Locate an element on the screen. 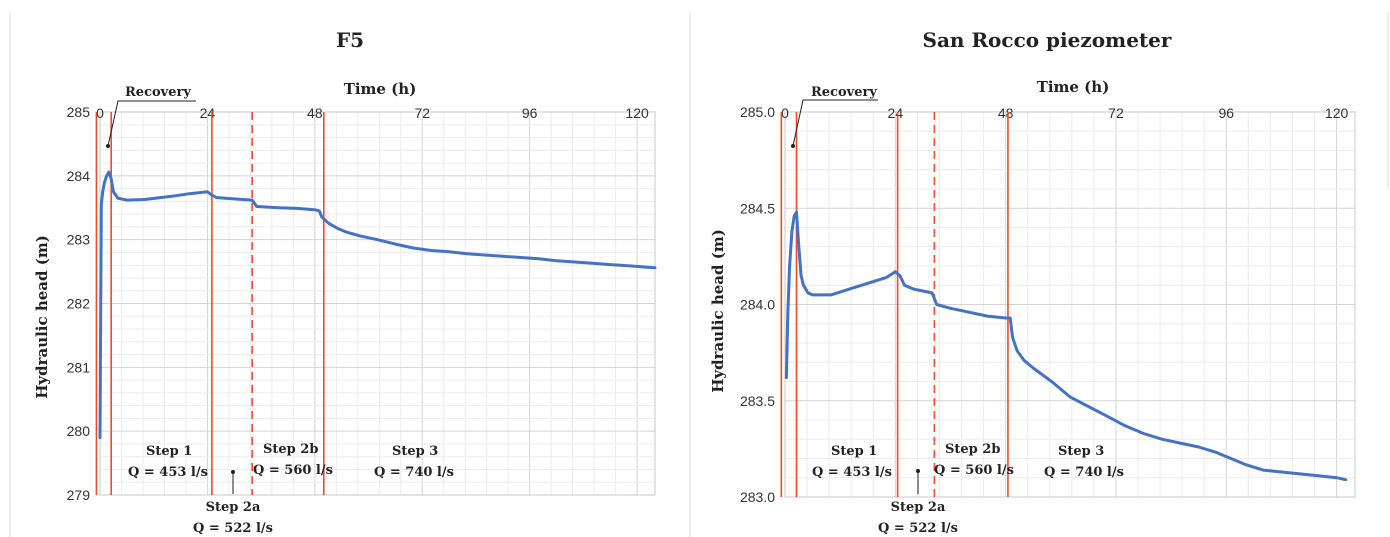 The height and width of the screenshot is (537, 1390). chart-san-rocco-step2a-label: Step 2a is located at coordinates (918, 507).